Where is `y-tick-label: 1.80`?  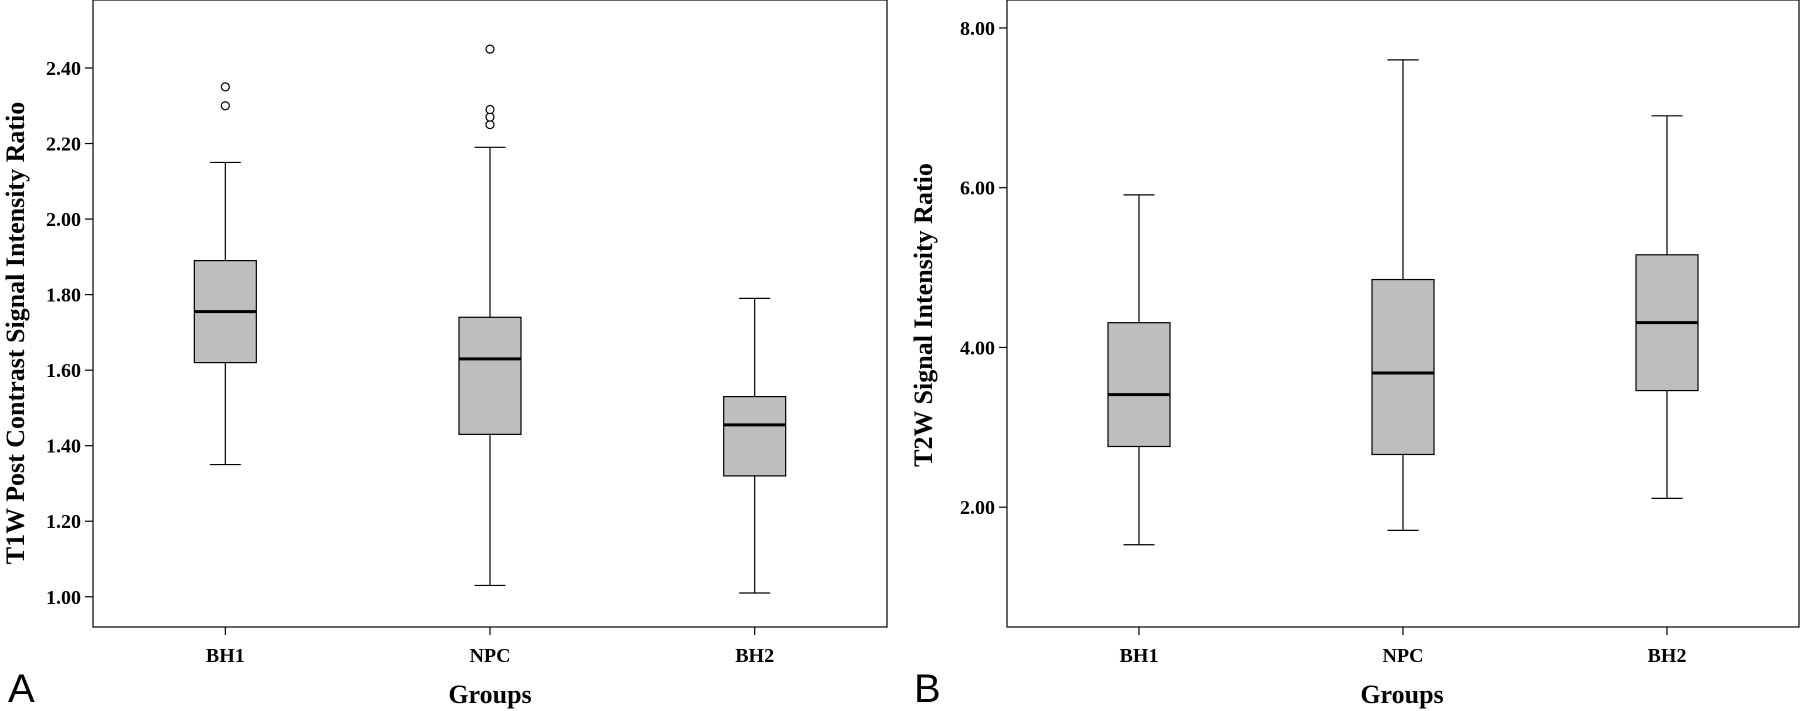
y-tick-label: 1.80 is located at coordinates (63, 296).